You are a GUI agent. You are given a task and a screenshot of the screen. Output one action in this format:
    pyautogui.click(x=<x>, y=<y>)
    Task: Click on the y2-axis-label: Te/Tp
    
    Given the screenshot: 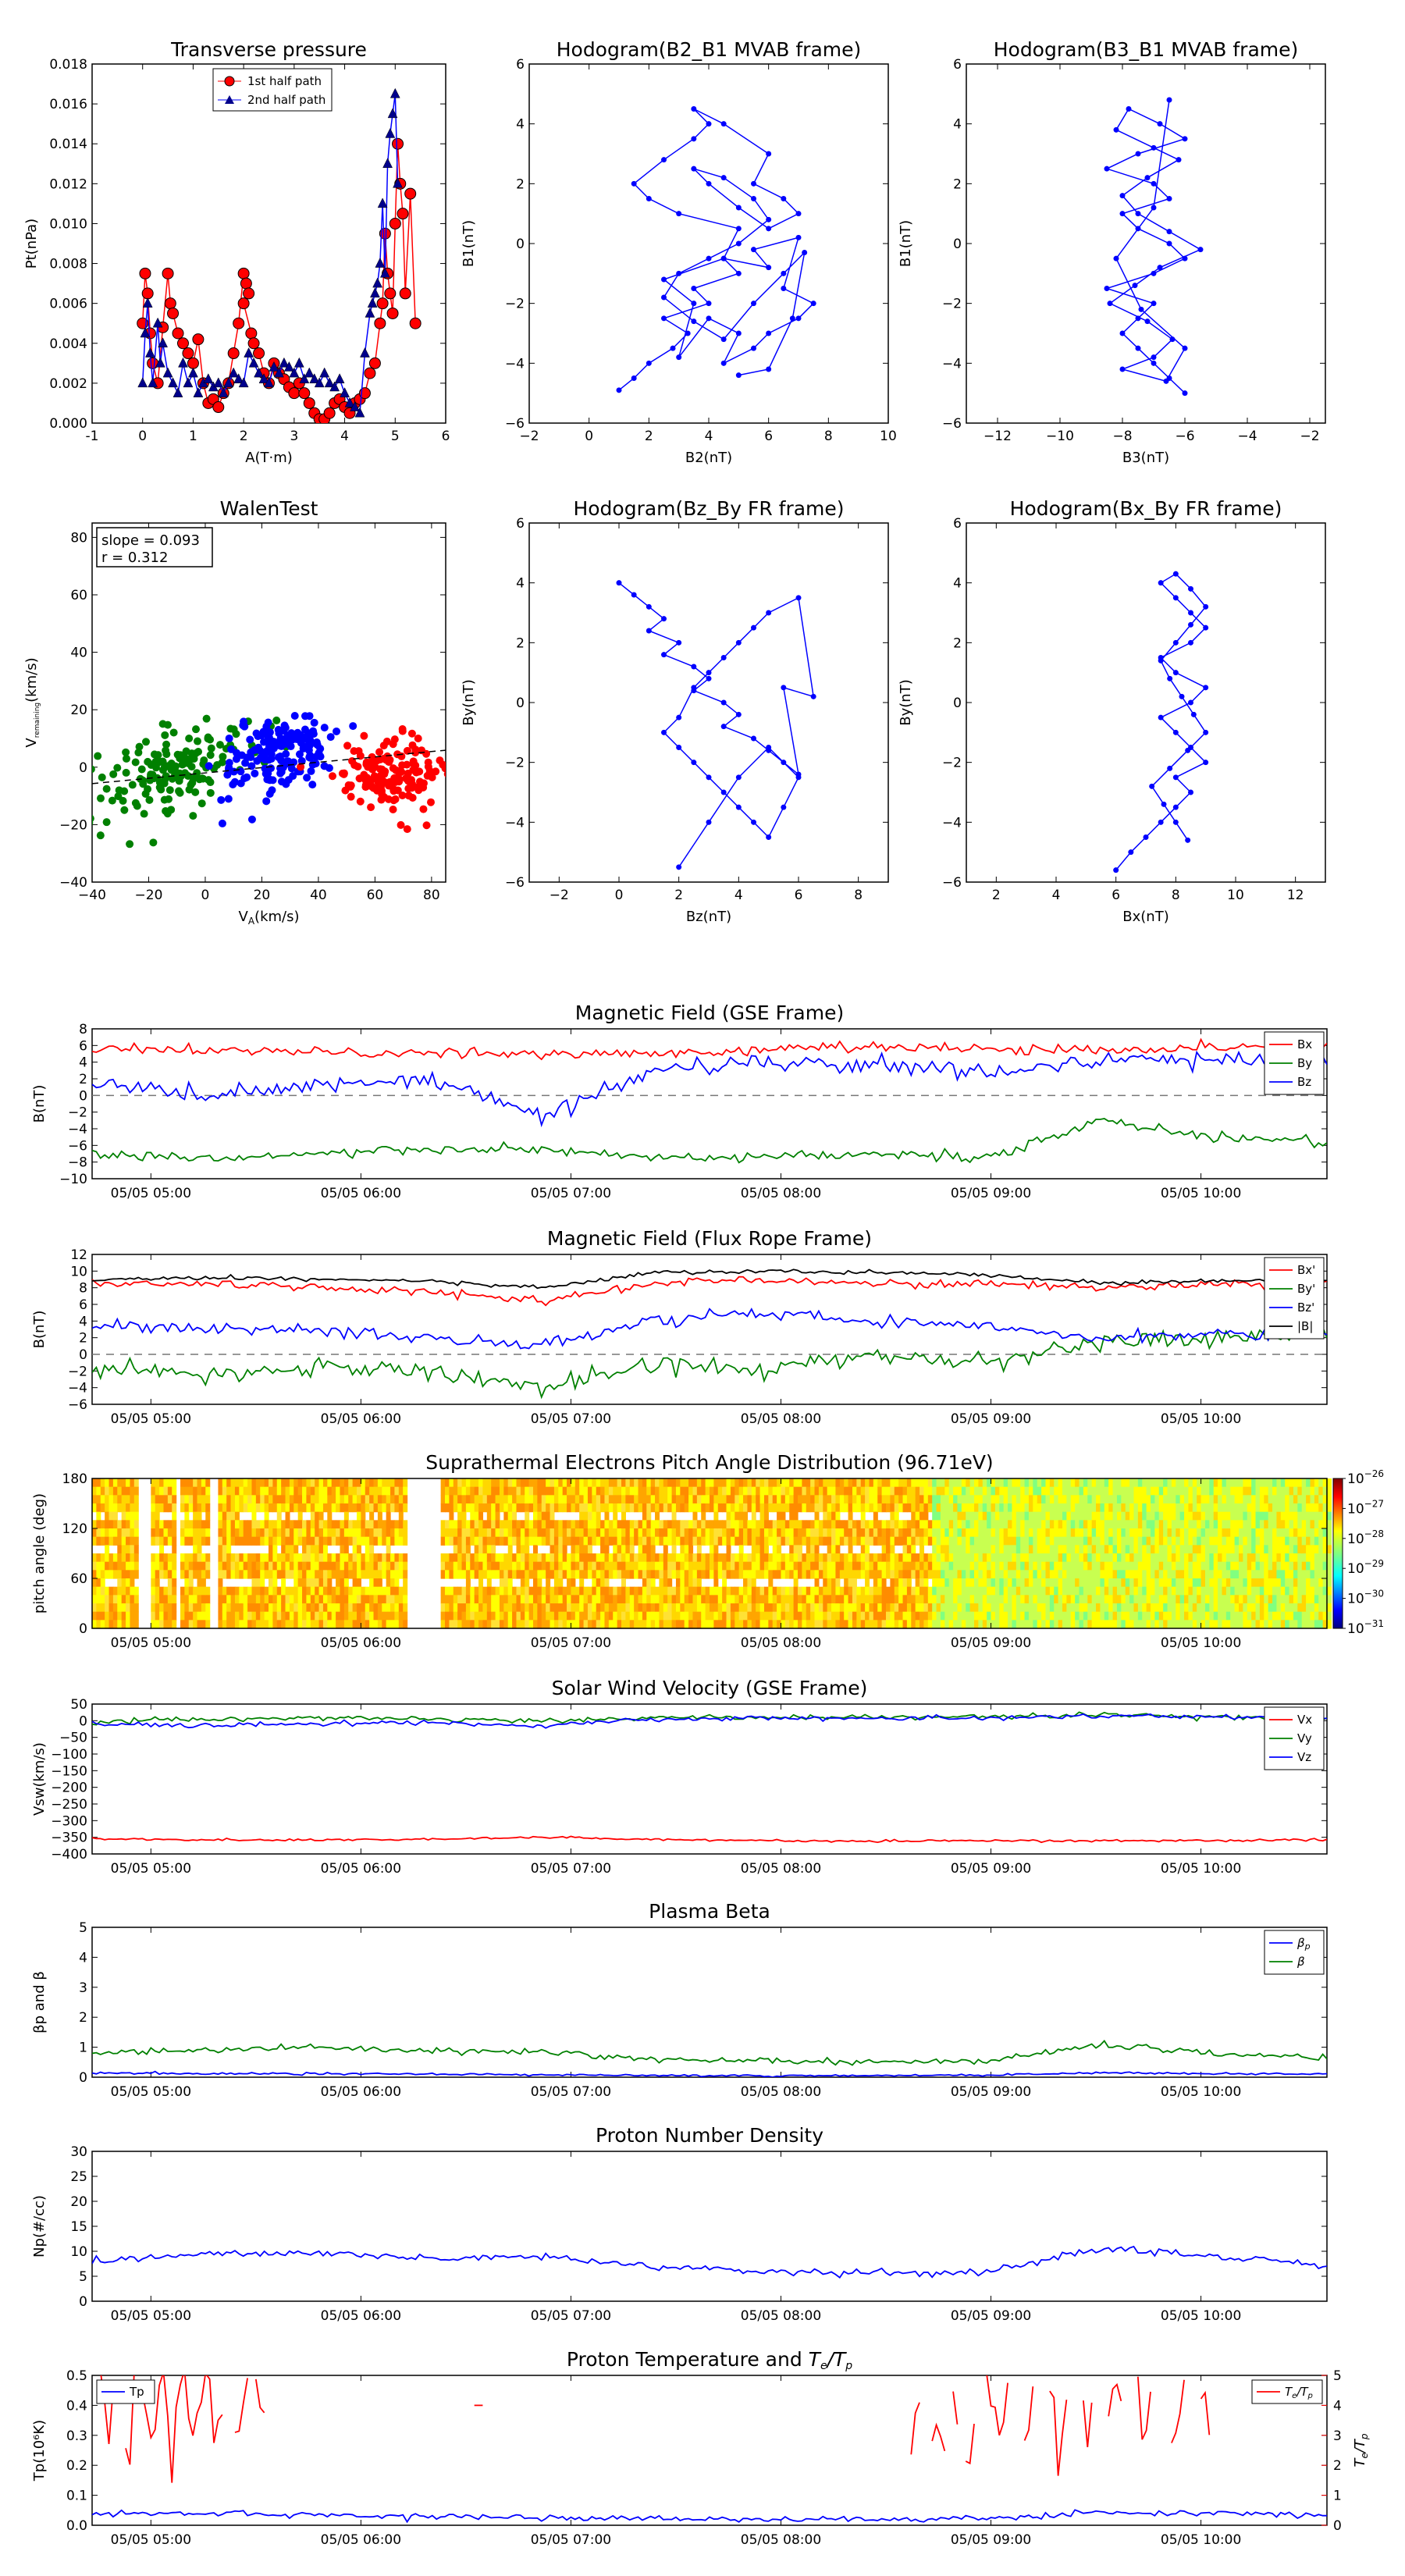 What is the action you would take?
    pyautogui.click(x=1361, y=2450)
    